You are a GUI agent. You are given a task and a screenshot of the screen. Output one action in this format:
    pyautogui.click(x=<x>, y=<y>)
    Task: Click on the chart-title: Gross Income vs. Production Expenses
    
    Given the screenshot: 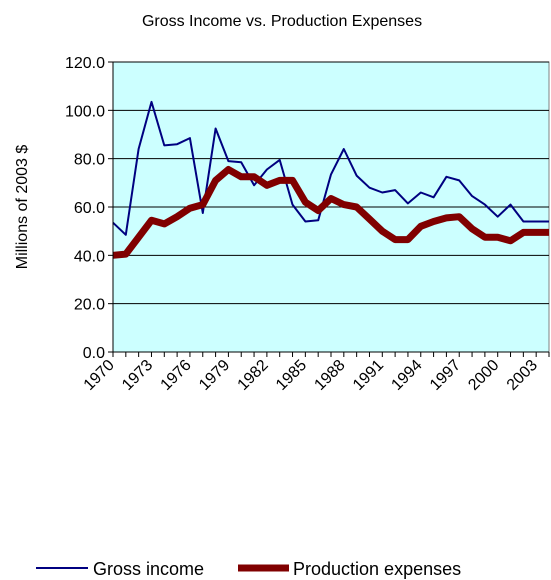 What is the action you would take?
    pyautogui.click(x=282, y=21)
    